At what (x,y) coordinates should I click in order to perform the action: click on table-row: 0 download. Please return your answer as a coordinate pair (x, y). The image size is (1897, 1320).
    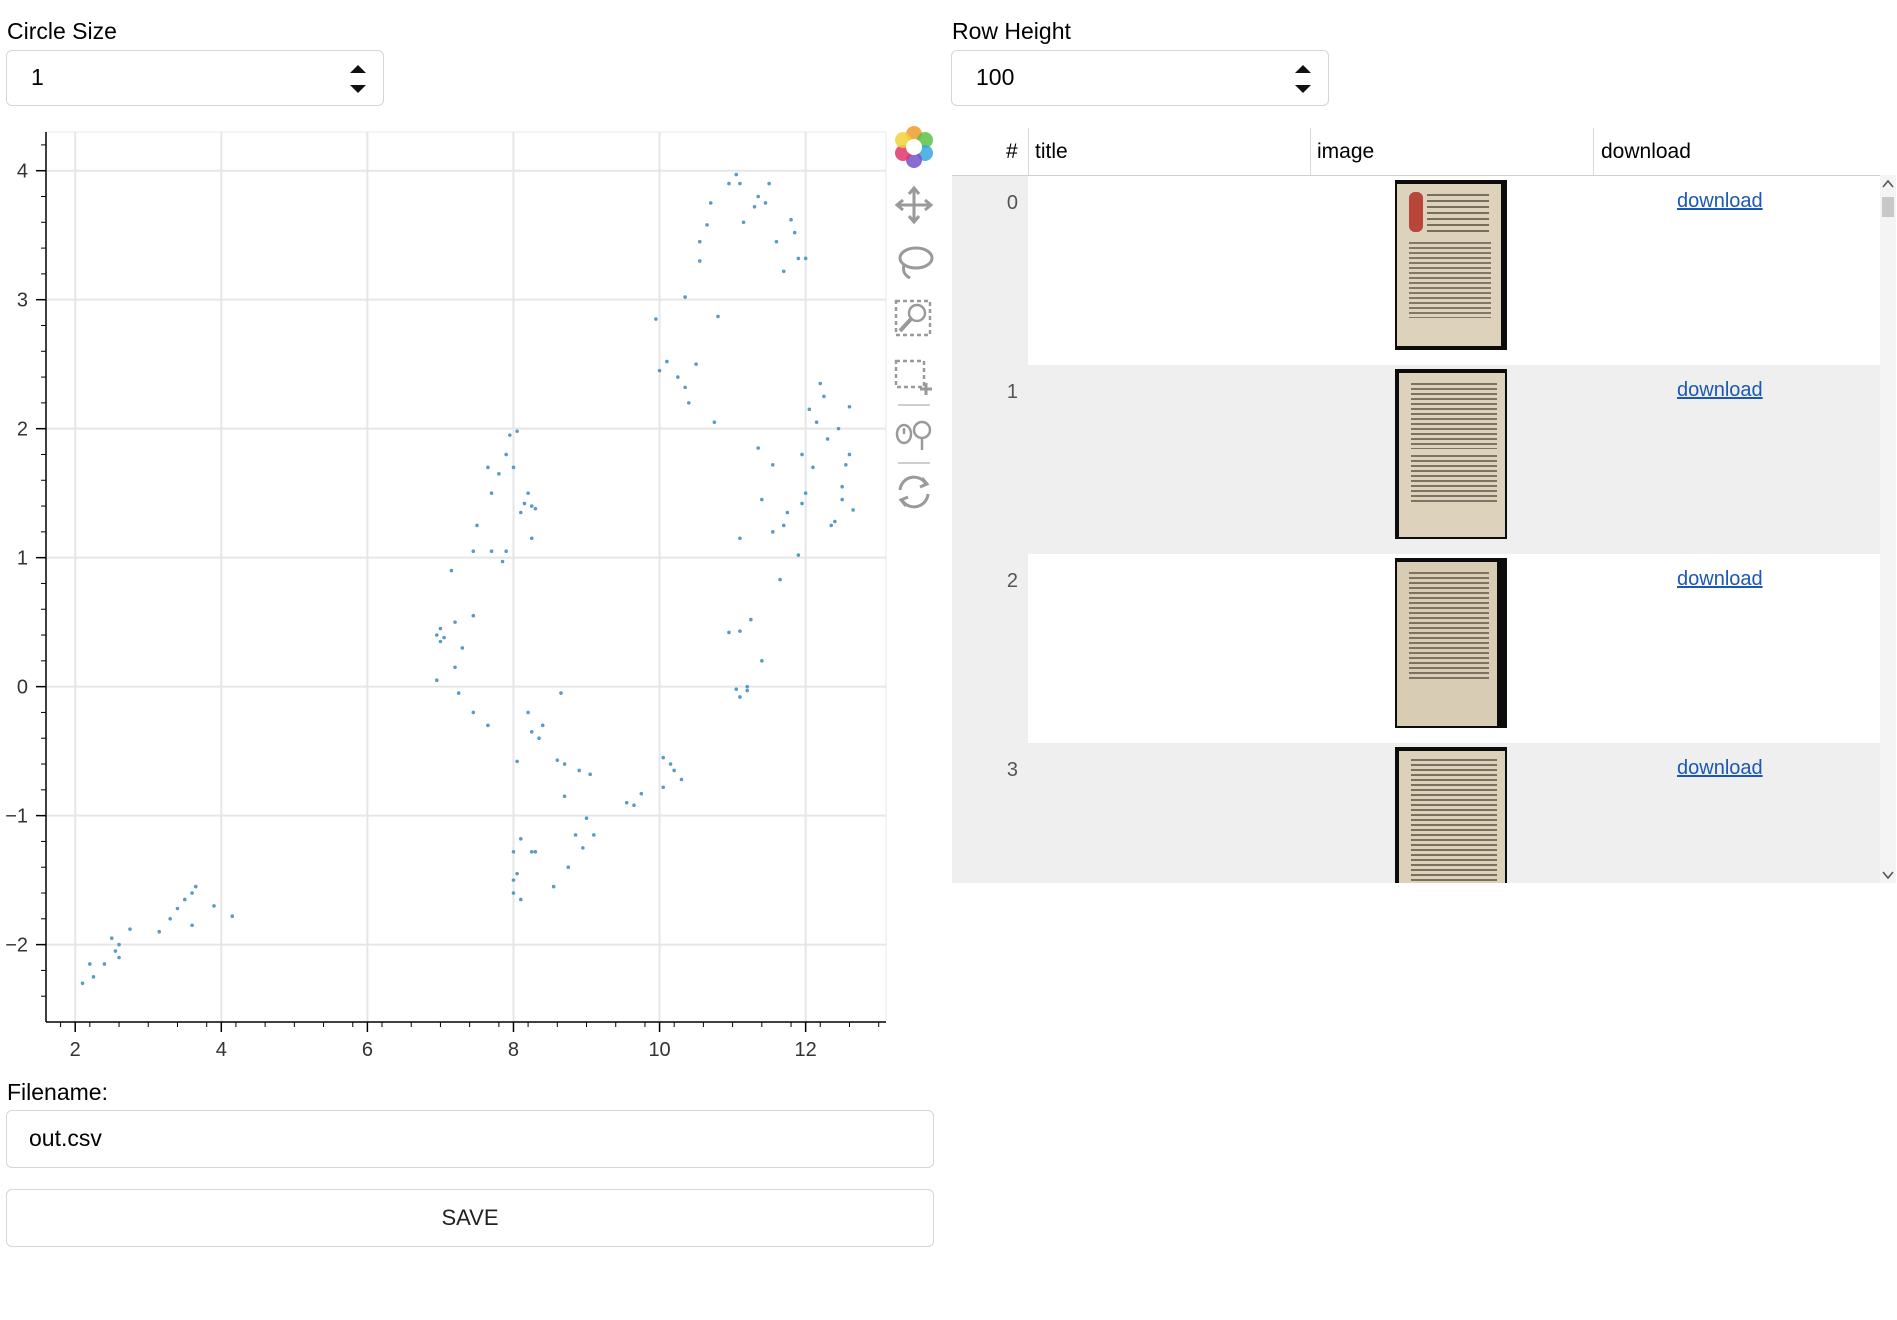
    Looking at the image, I should click on (1416, 270).